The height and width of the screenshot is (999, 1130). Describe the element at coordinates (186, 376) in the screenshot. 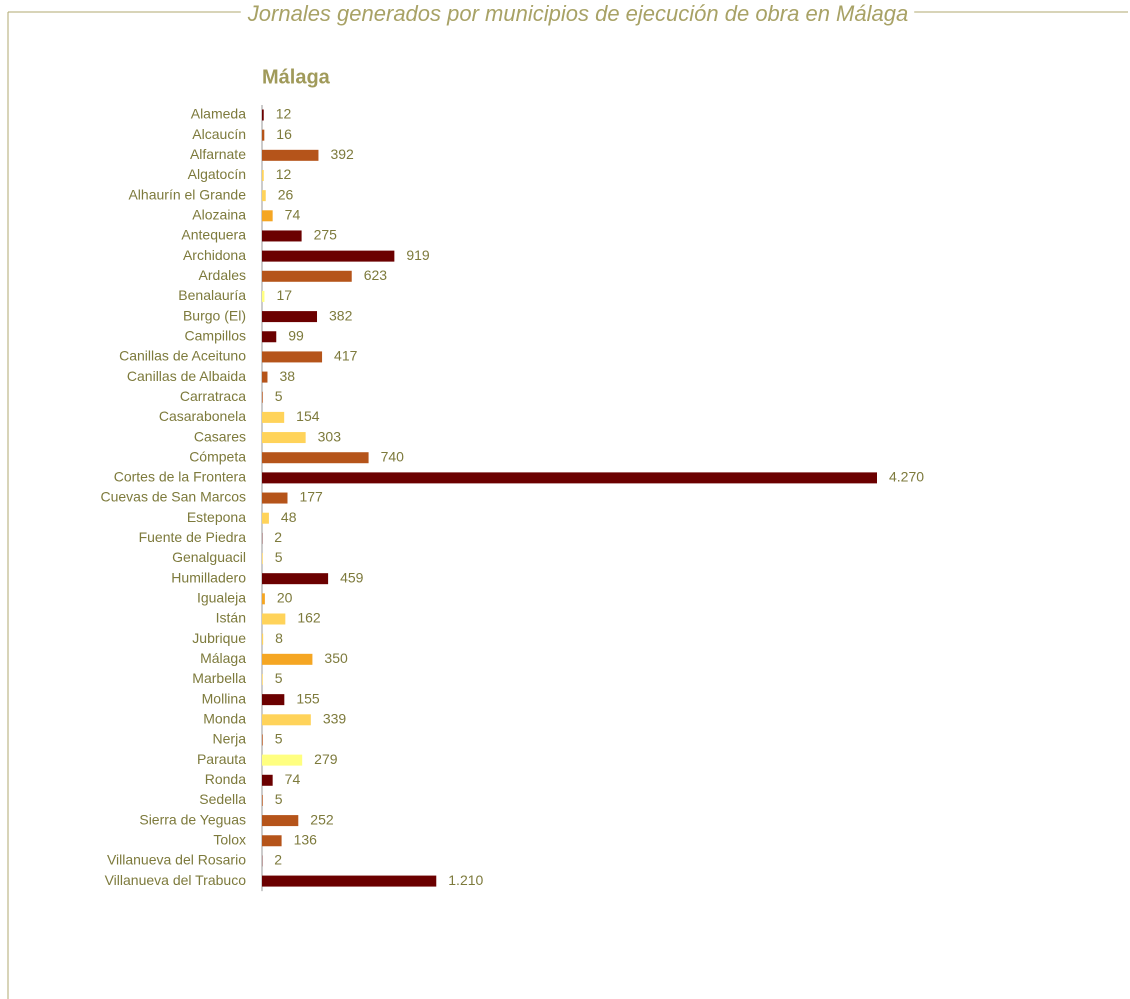

I see `category-label: Canillas de Albaida` at that location.